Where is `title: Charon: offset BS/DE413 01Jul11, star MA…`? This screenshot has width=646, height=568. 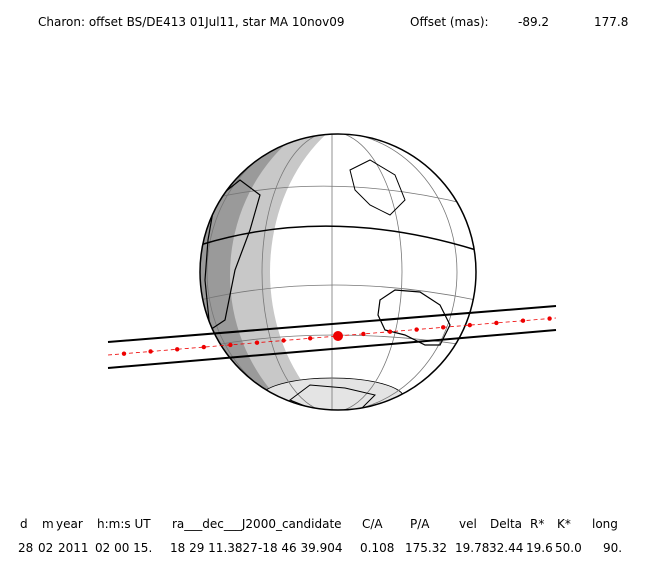 title: Charon: offset BS/DE413 01Jul11, star MA… is located at coordinates (191, 22).